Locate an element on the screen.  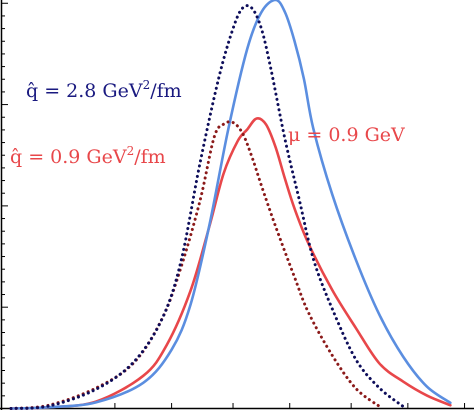
annotation-qhat-high: q̂ = 2.8 GeV2/fm is located at coordinates (104, 90).